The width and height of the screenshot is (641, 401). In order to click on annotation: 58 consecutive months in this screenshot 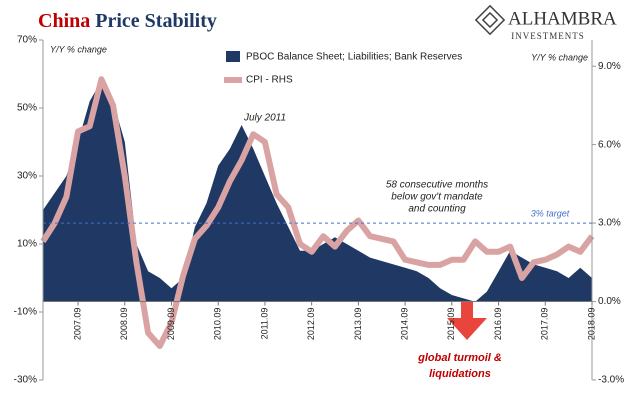, I will do `click(437, 185)`.